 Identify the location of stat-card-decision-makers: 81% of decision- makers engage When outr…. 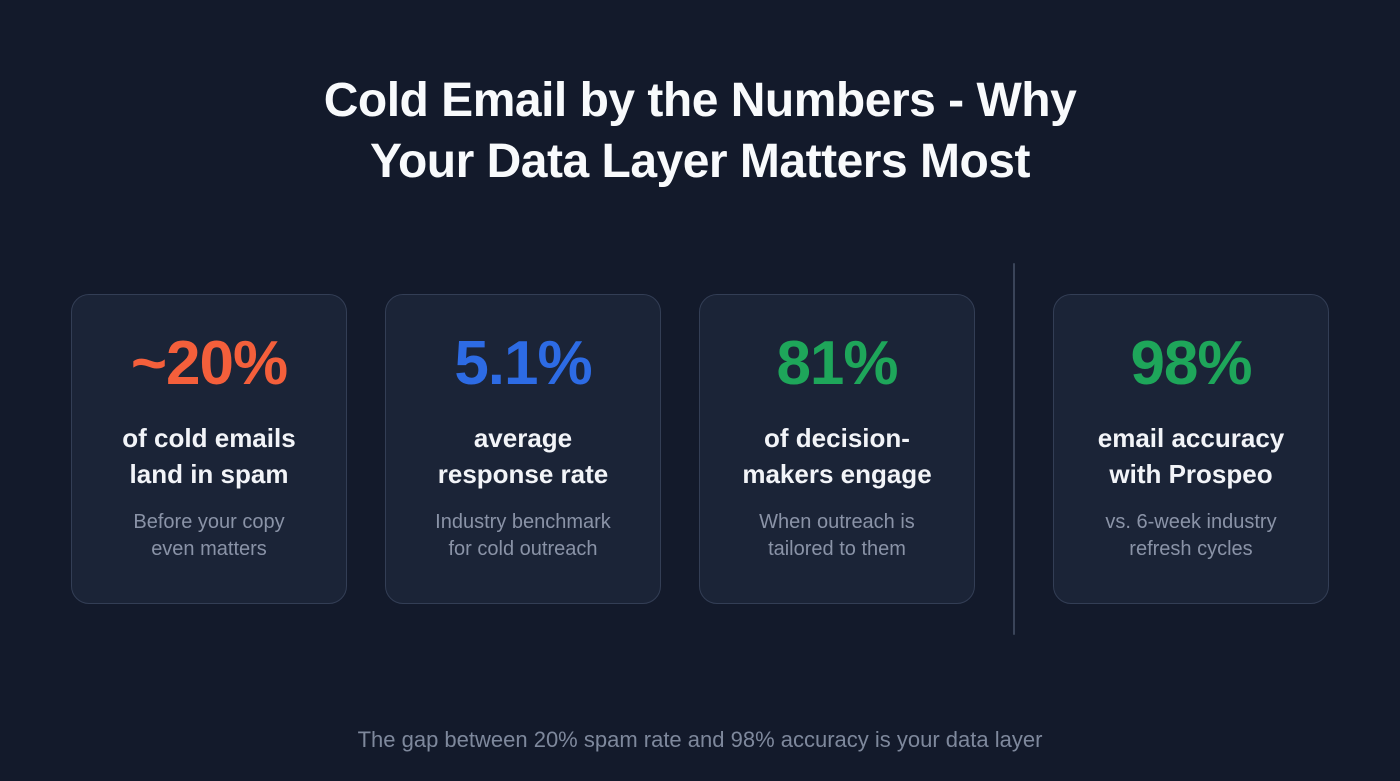
(837, 448).